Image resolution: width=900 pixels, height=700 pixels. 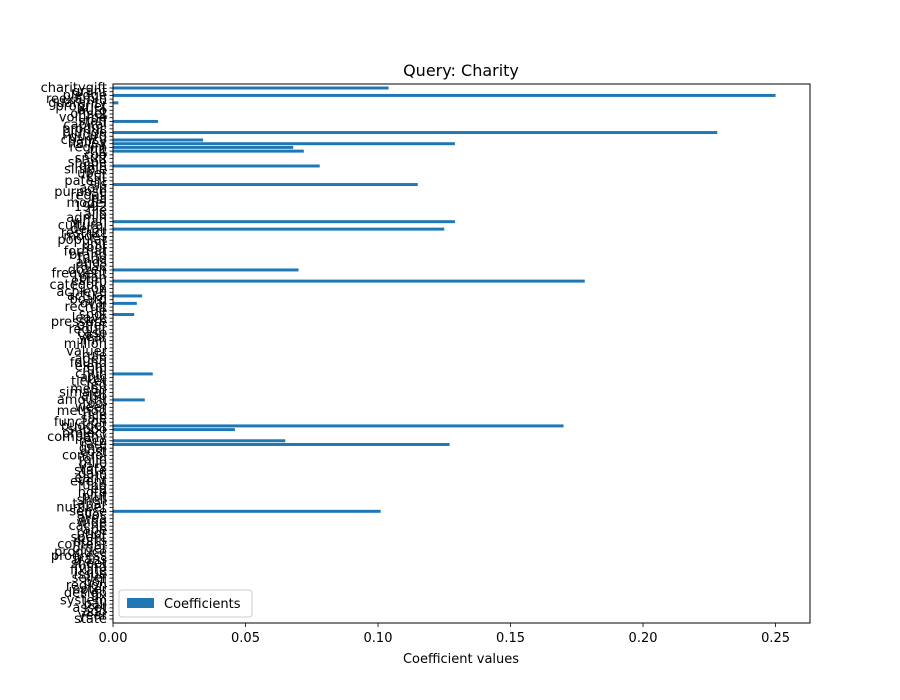 I want to click on y-tick-label: cut, so click(x=97, y=177).